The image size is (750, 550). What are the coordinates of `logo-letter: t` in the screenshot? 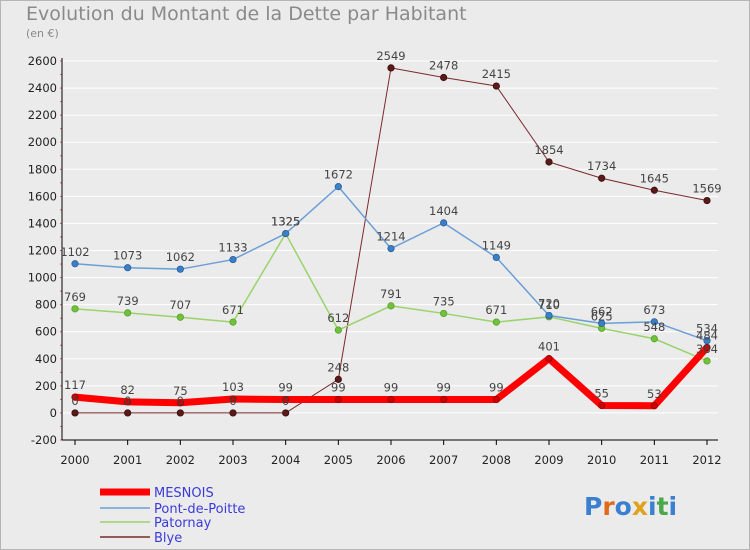 It's located at (663, 506).